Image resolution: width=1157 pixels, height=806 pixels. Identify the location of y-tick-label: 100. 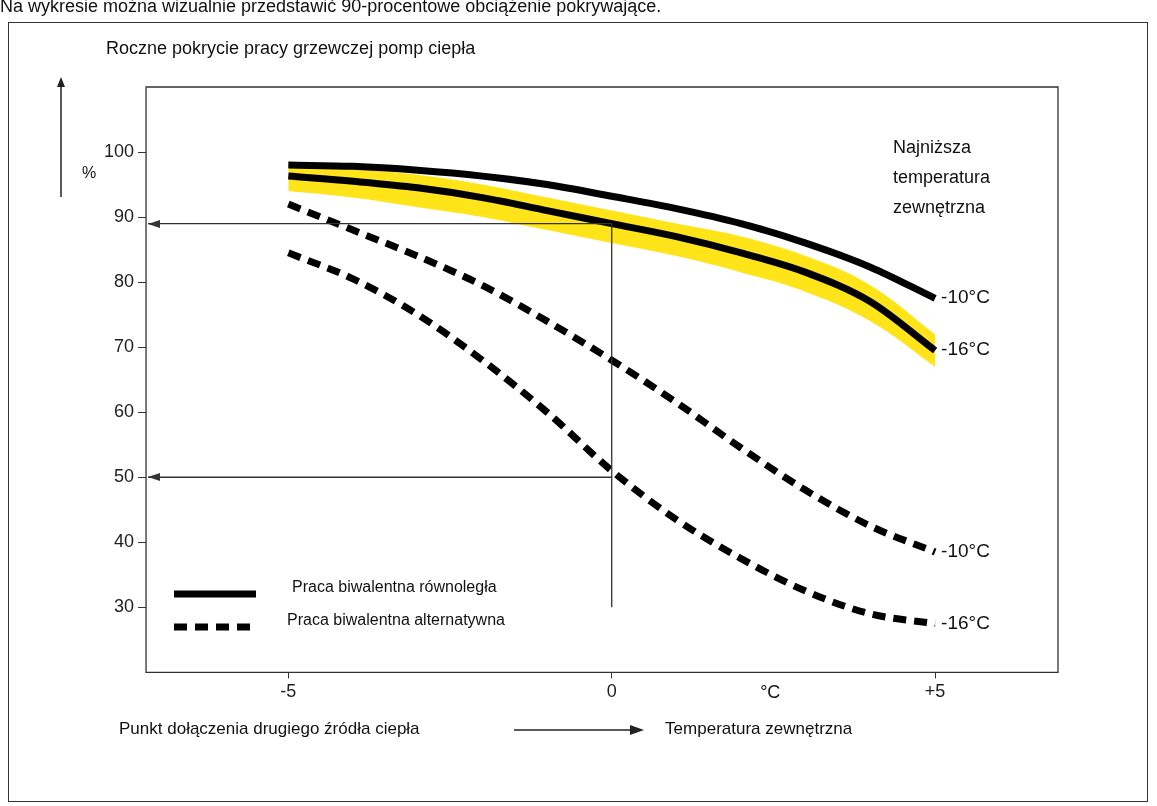
(119, 151).